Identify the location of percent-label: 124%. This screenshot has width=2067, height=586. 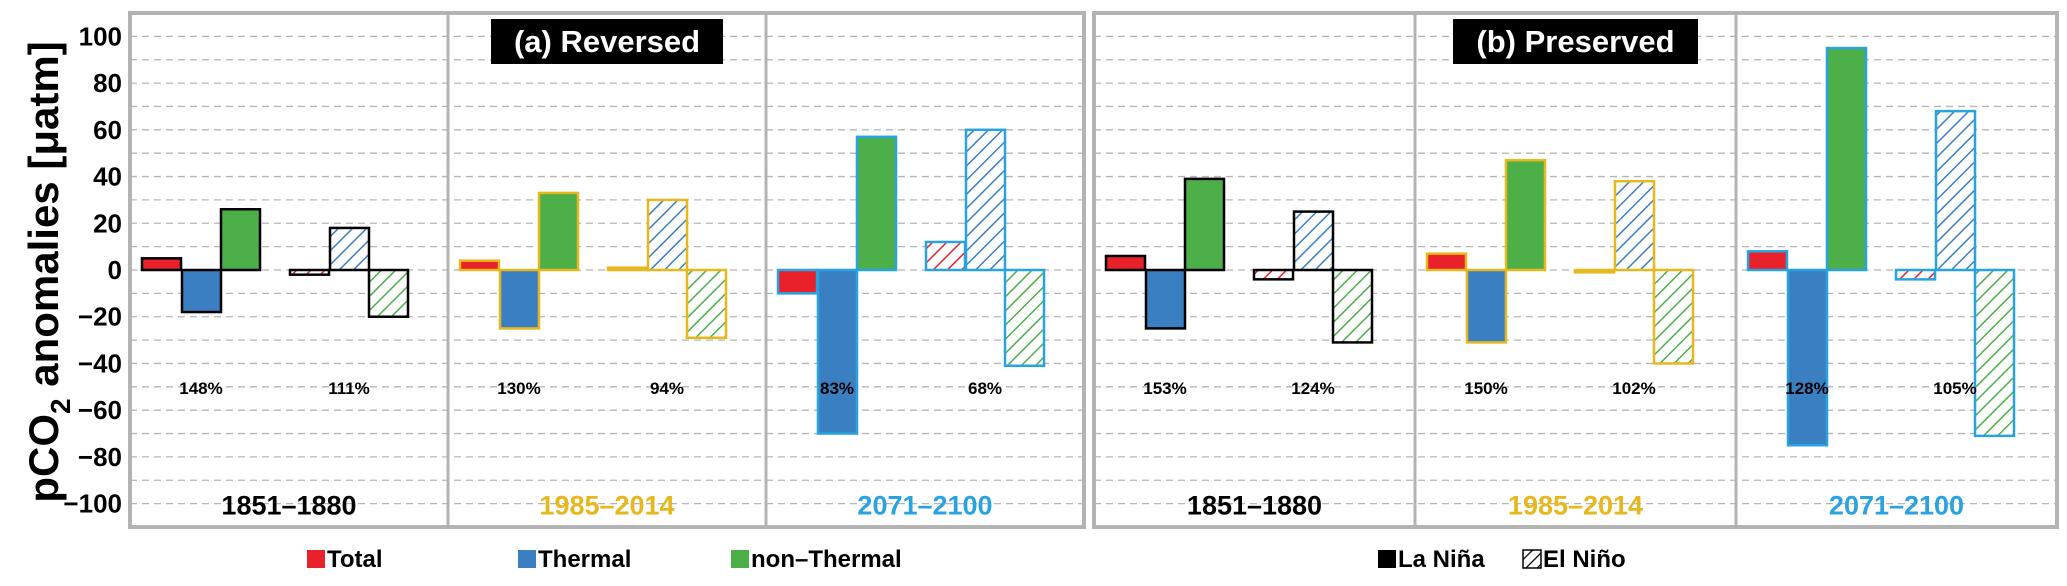
(1312, 388).